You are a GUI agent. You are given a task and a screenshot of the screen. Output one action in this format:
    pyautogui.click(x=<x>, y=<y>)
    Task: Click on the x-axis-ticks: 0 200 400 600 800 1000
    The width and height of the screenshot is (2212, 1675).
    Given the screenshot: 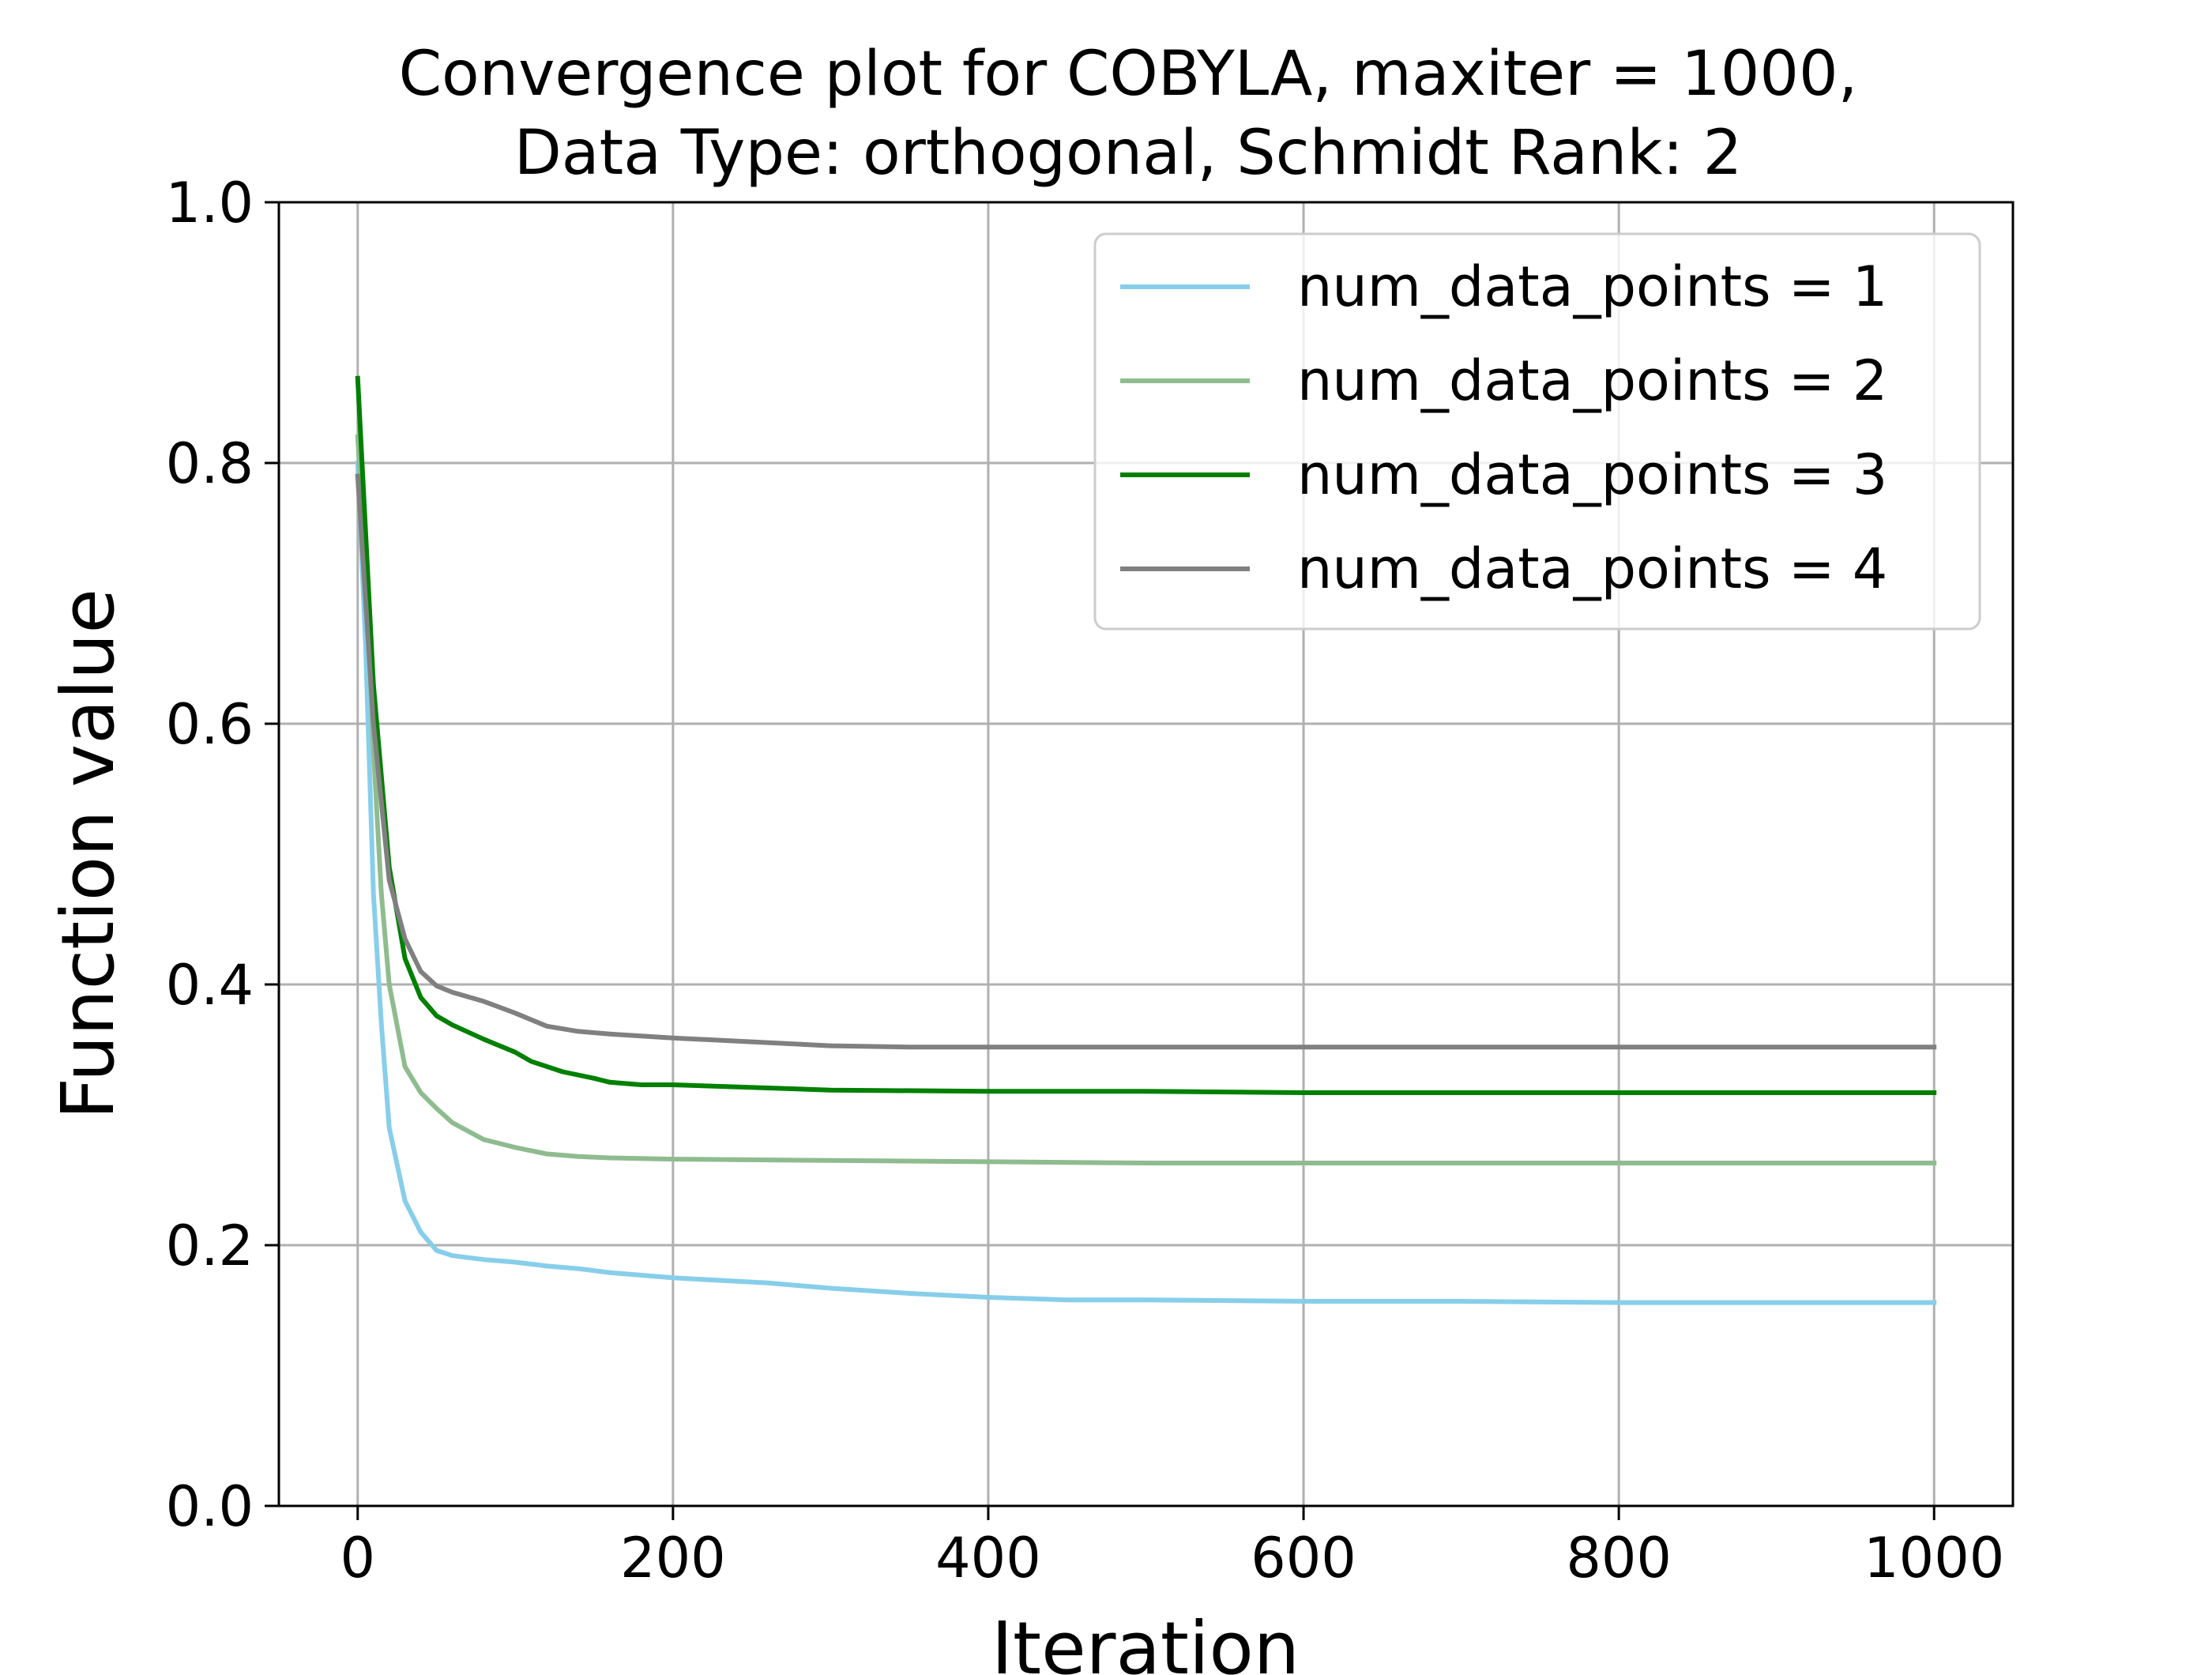 What is the action you would take?
    pyautogui.click(x=1172, y=1548)
    